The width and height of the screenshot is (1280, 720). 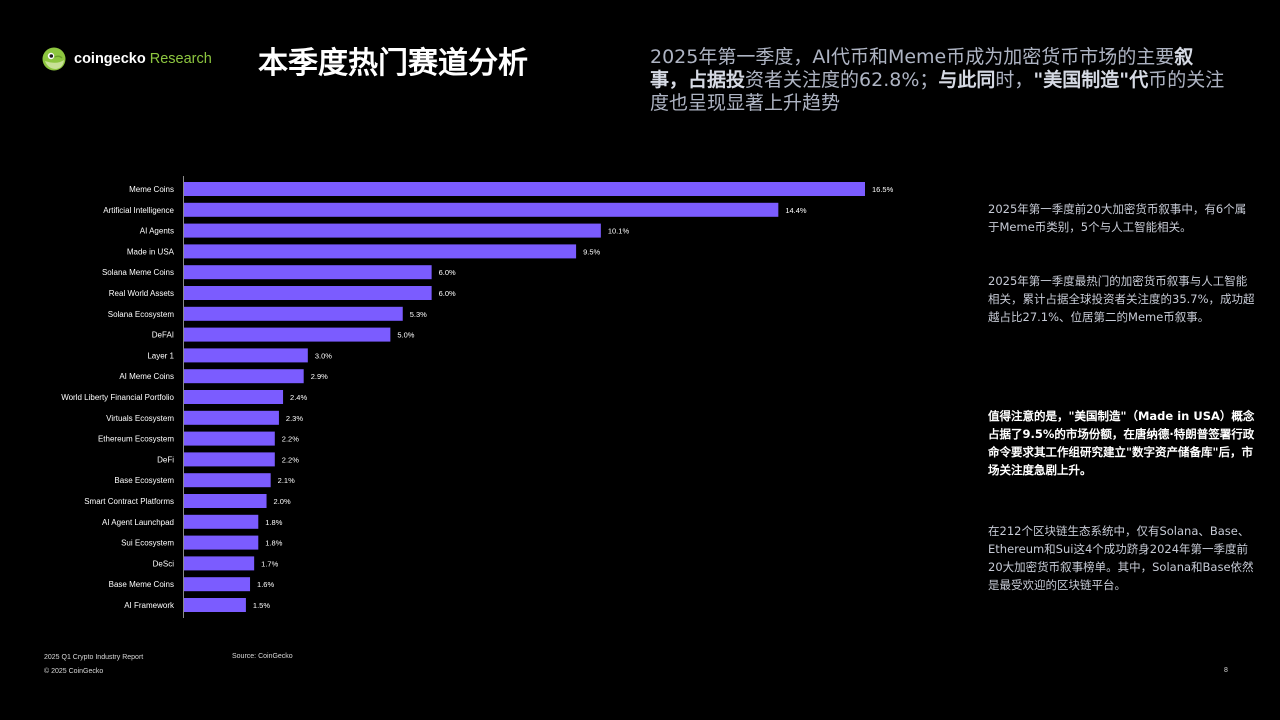 I want to click on page-title: 本季度热门赛道分析, so click(x=393, y=63).